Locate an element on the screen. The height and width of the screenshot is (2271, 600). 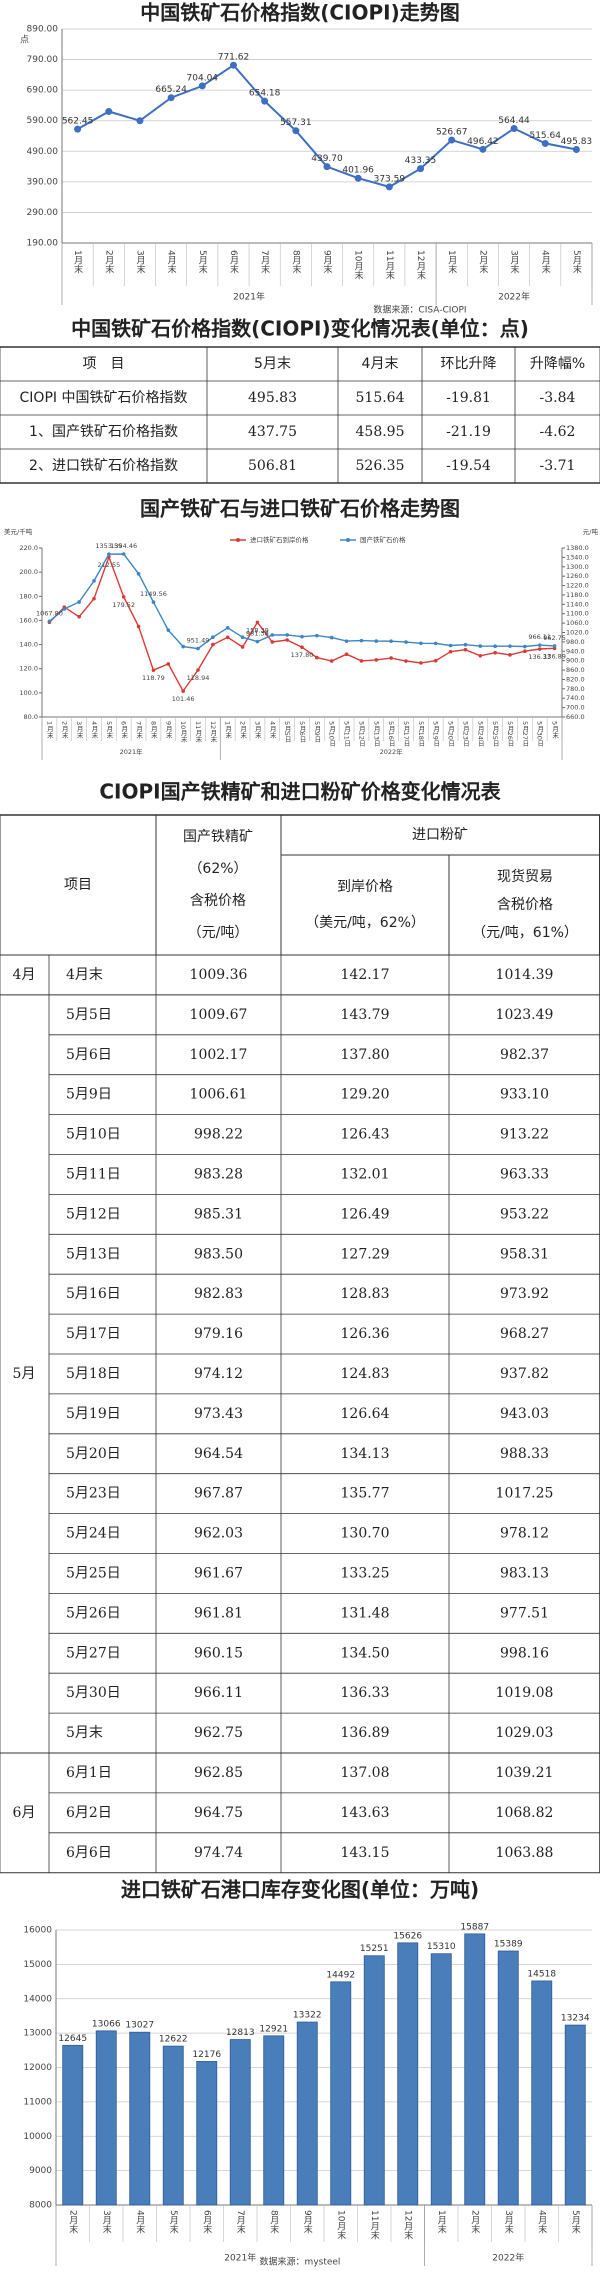
x-tick-label: 5月11日 is located at coordinates (347, 734).